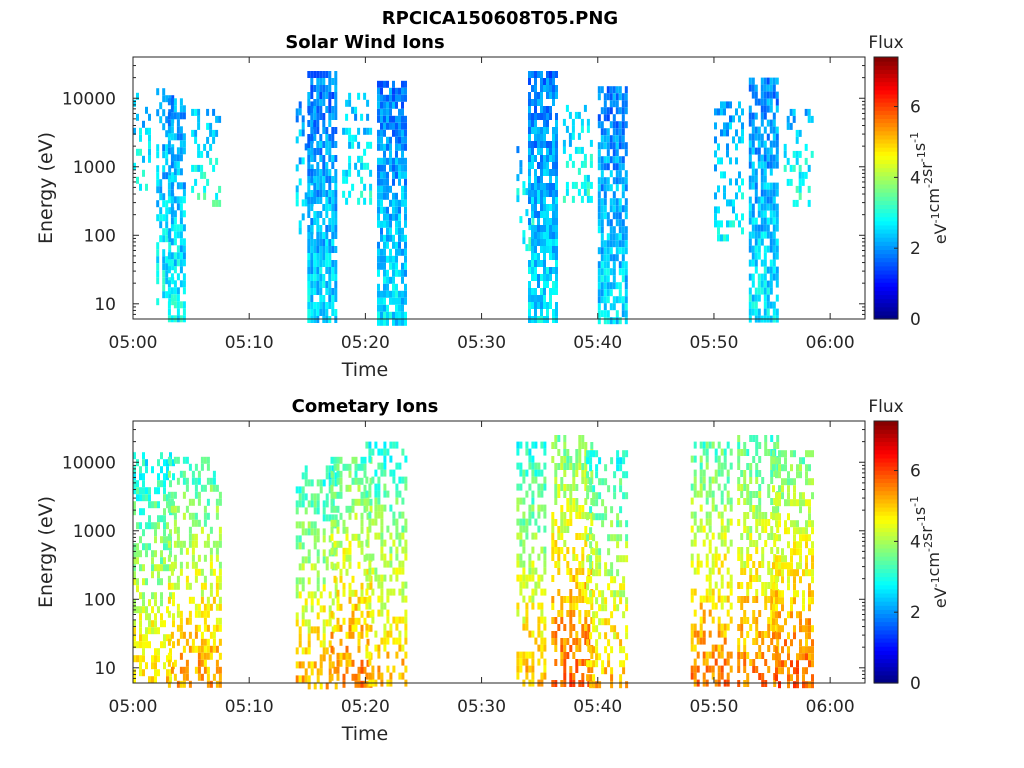  What do you see at coordinates (365, 734) in the screenshot?
I see `x-axis-label: Time` at bounding box center [365, 734].